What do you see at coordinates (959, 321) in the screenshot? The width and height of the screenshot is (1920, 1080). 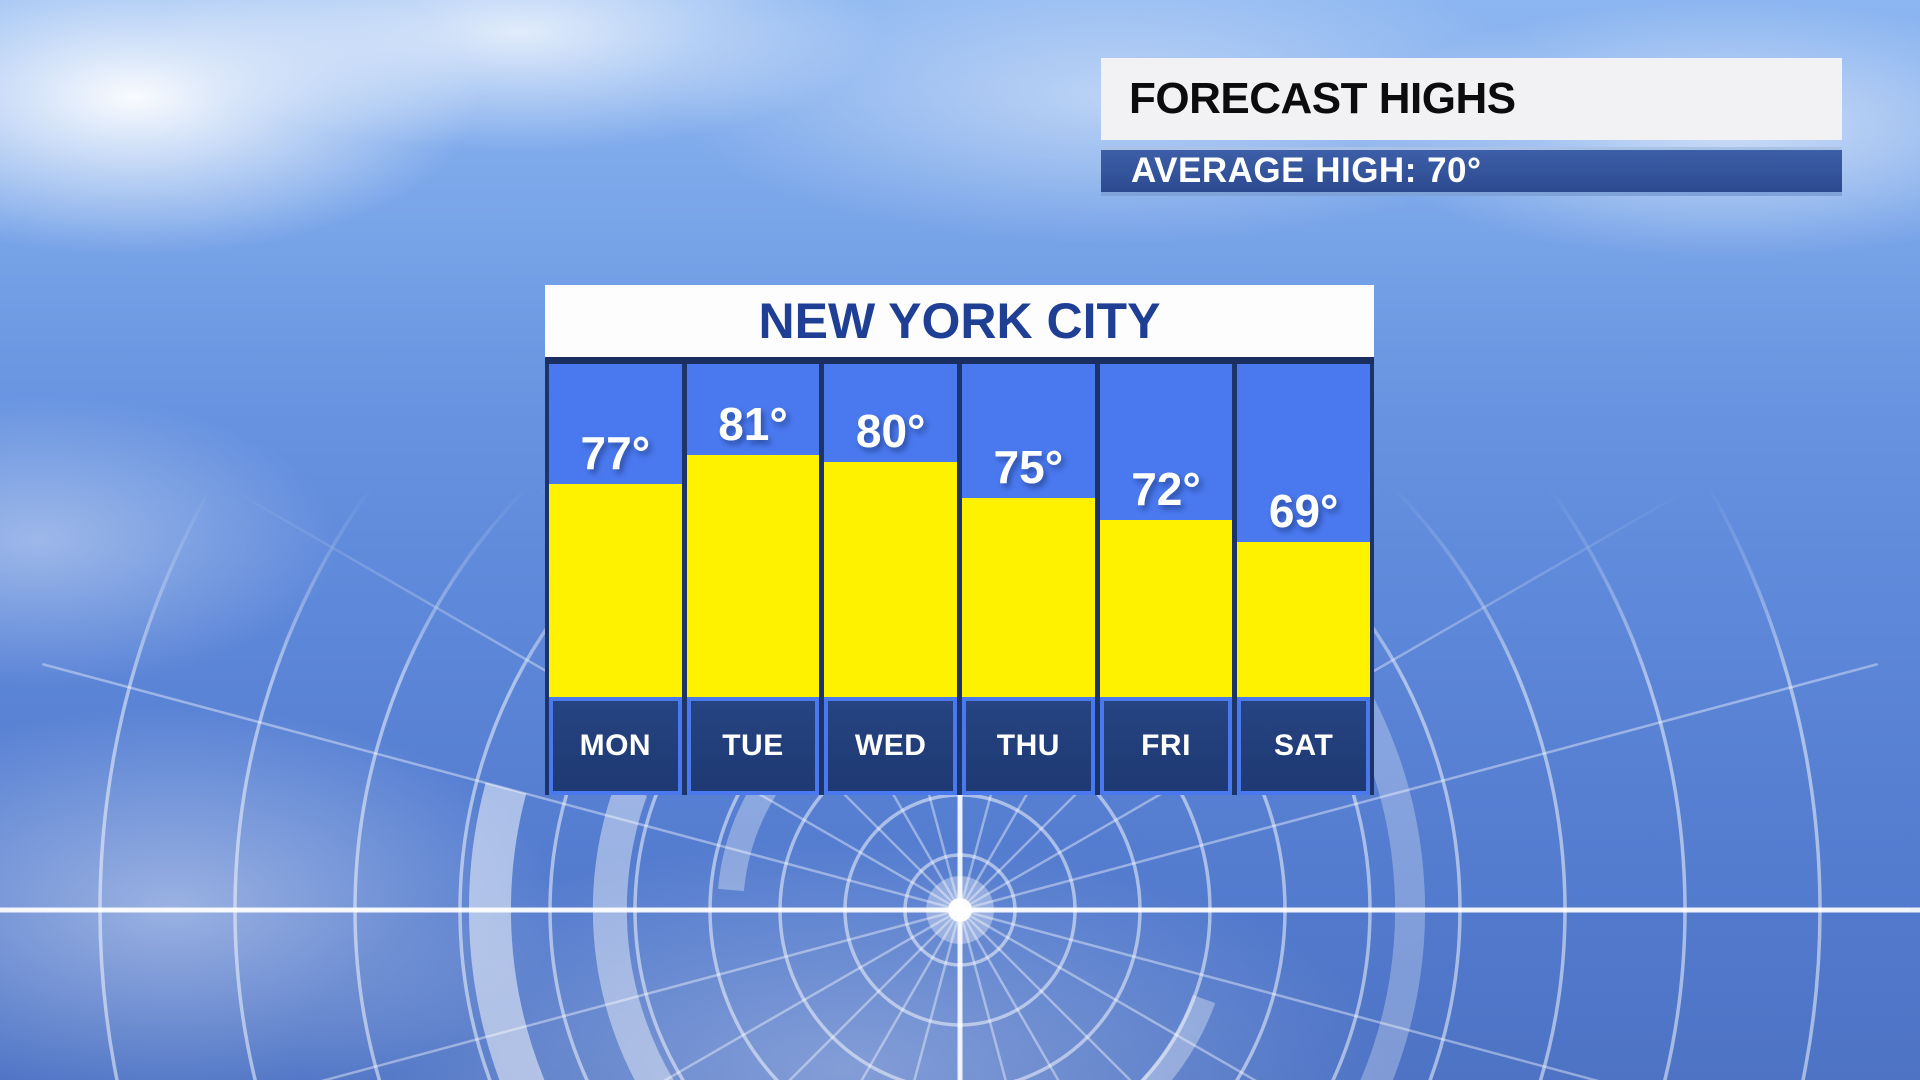 I see `city-title: NEW YORK CITY` at bounding box center [959, 321].